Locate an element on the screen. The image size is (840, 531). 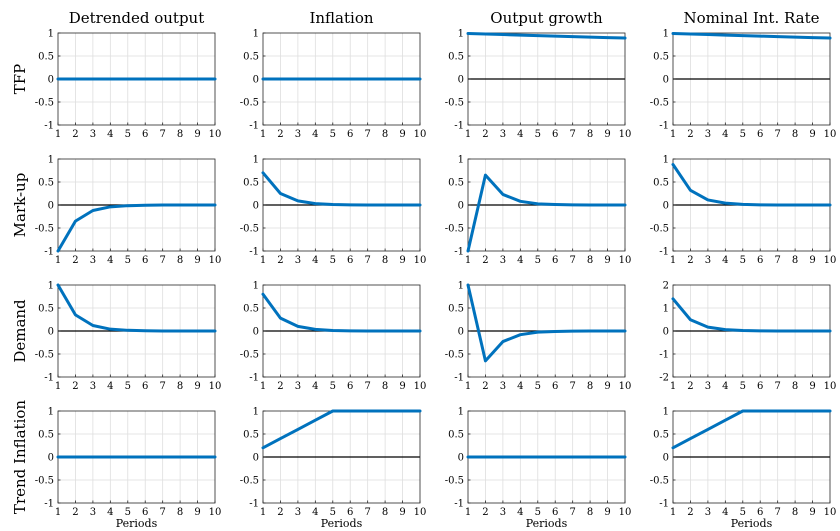
y-tick-label: 2 is located at coordinates (666, 286).